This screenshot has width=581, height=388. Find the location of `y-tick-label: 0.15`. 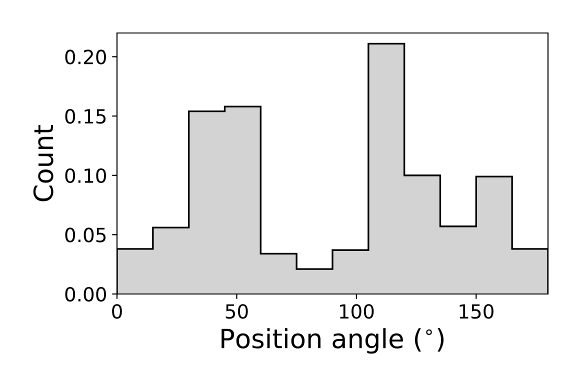

y-tick-label: 0.15 is located at coordinates (85, 116).